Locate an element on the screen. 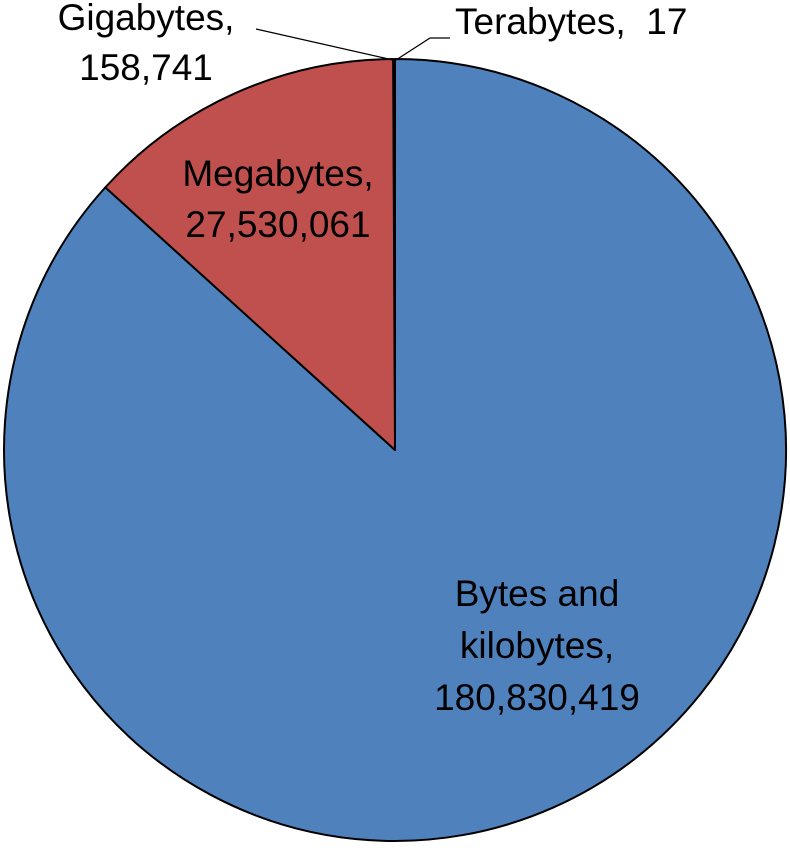 The image size is (790, 850). slice-label-bytes-and-kilobytes-line-2: kilobytes, is located at coordinates (537, 645).